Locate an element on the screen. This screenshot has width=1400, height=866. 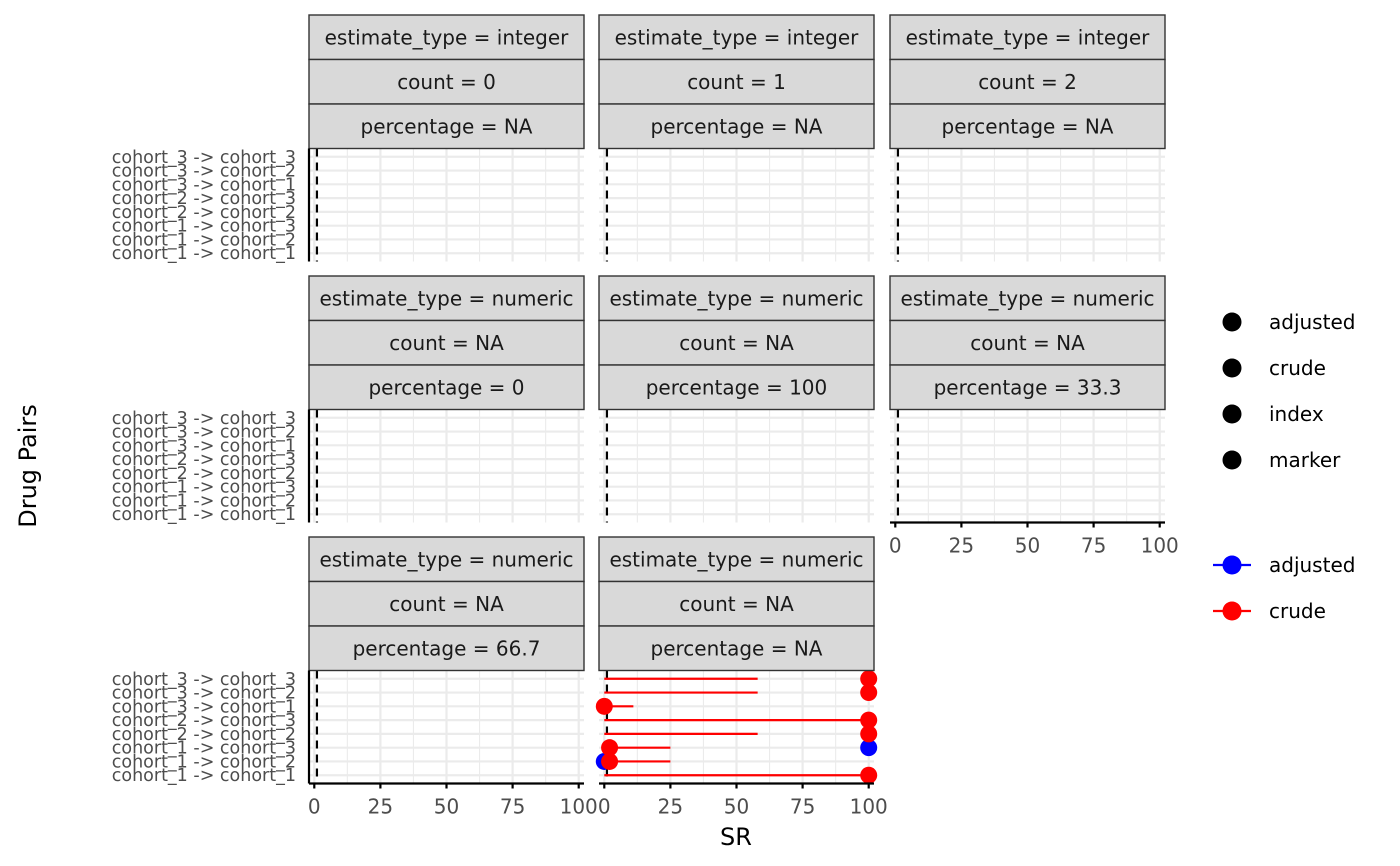
legend-label: marker is located at coordinates (1305, 460).